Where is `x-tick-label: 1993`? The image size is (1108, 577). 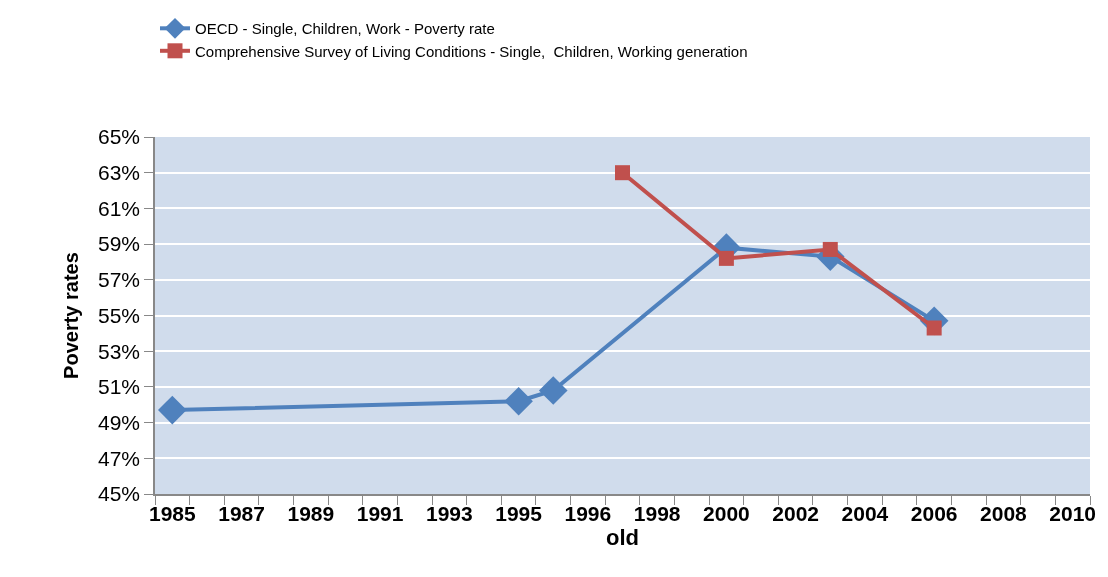 x-tick-label: 1993 is located at coordinates (449, 513).